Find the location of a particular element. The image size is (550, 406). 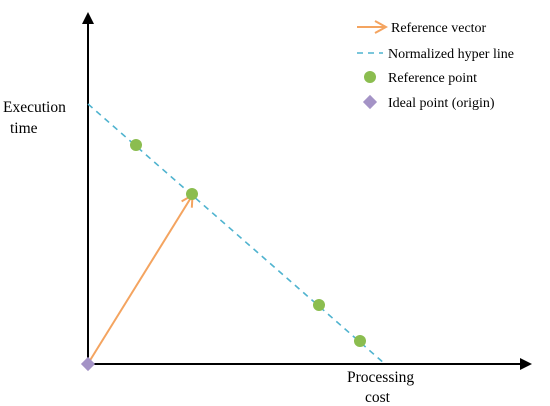

green-circle-icon is located at coordinates (370, 77).